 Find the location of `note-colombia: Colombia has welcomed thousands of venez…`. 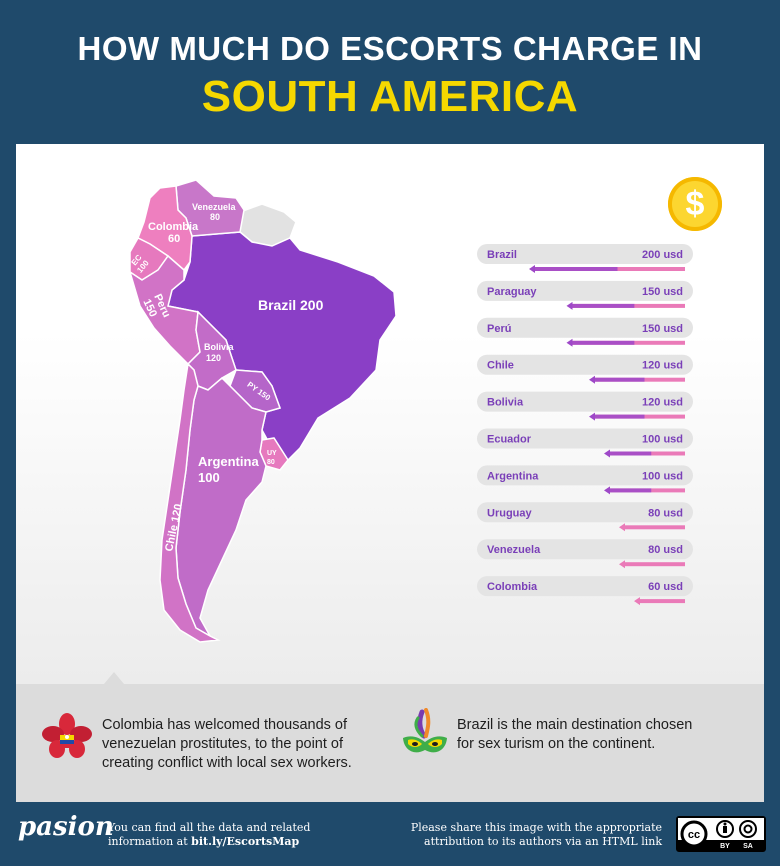

note-colombia: Colombia has welcomed thousands of venez… is located at coordinates (227, 744).